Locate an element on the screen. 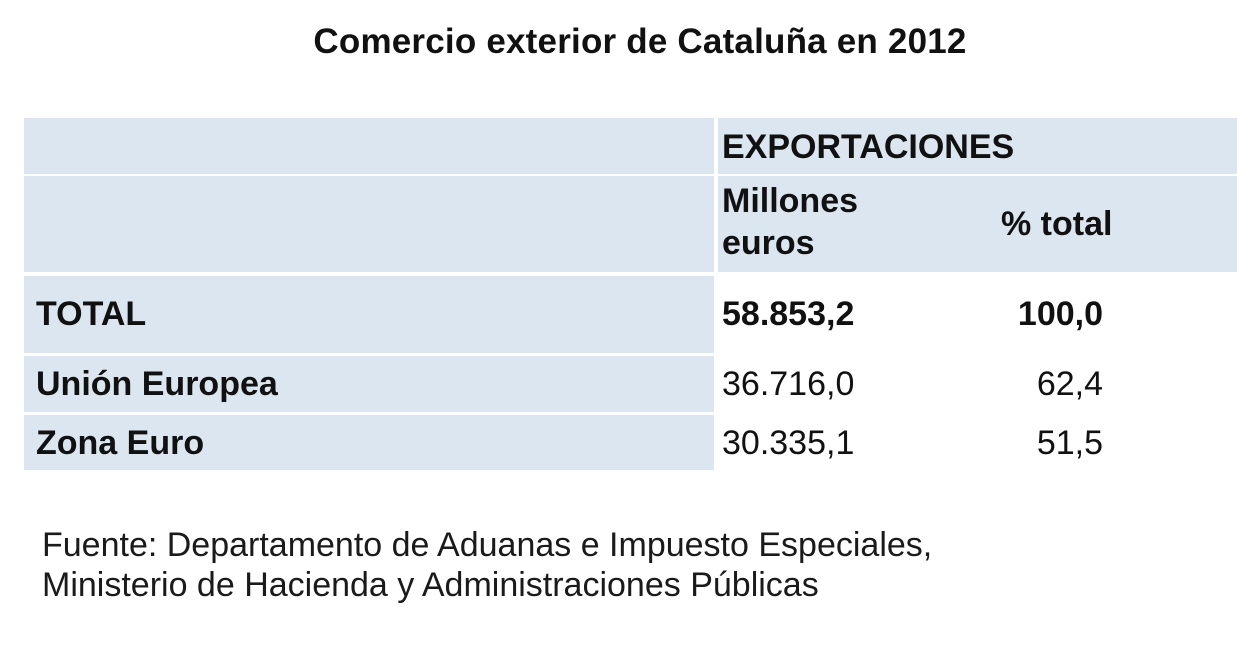  row-value-zona-euro: 30.335,1 is located at coordinates (855, 442).